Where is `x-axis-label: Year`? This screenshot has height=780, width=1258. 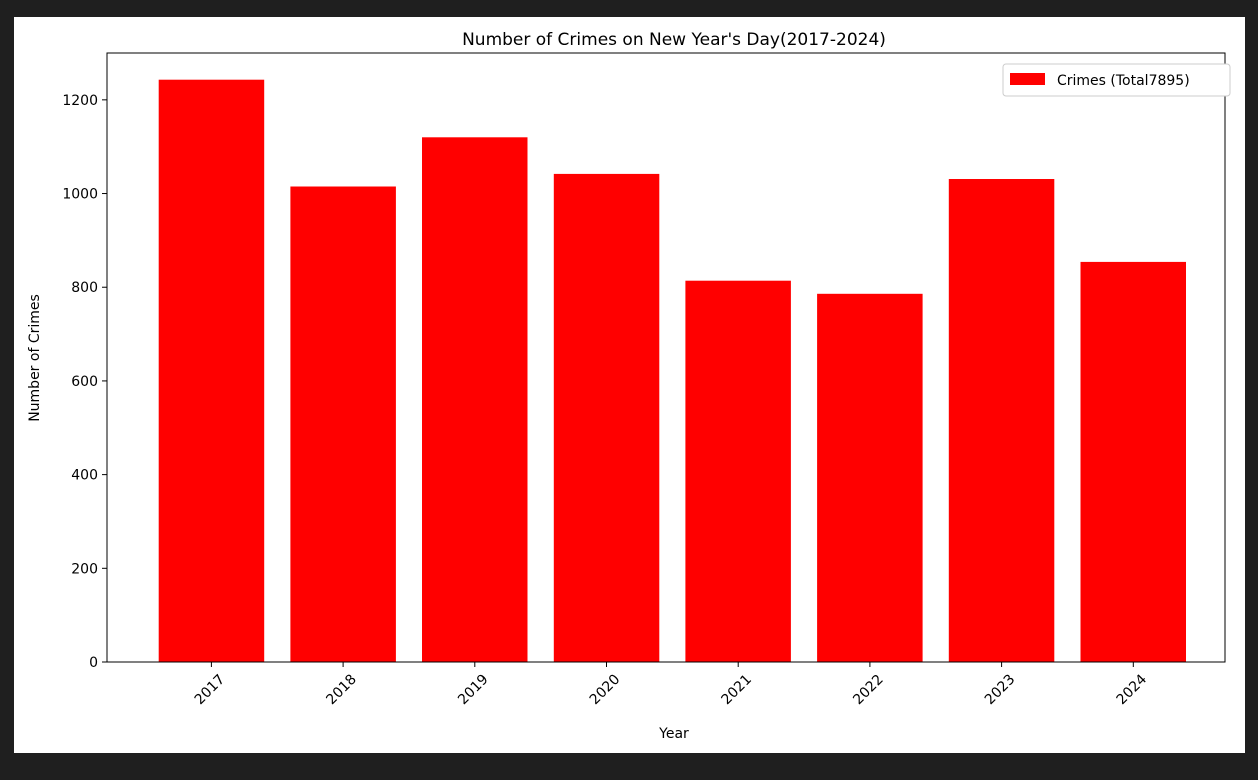
x-axis-label: Year is located at coordinates (673, 734).